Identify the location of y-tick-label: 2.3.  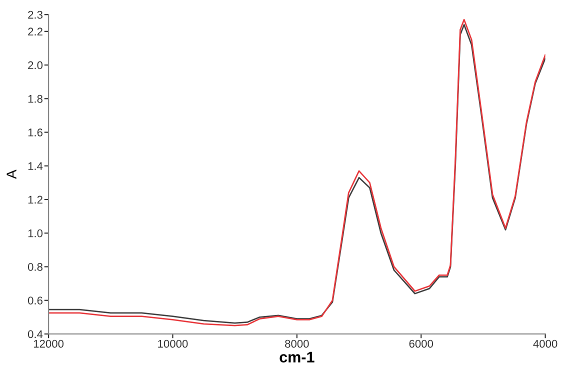
(35, 14).